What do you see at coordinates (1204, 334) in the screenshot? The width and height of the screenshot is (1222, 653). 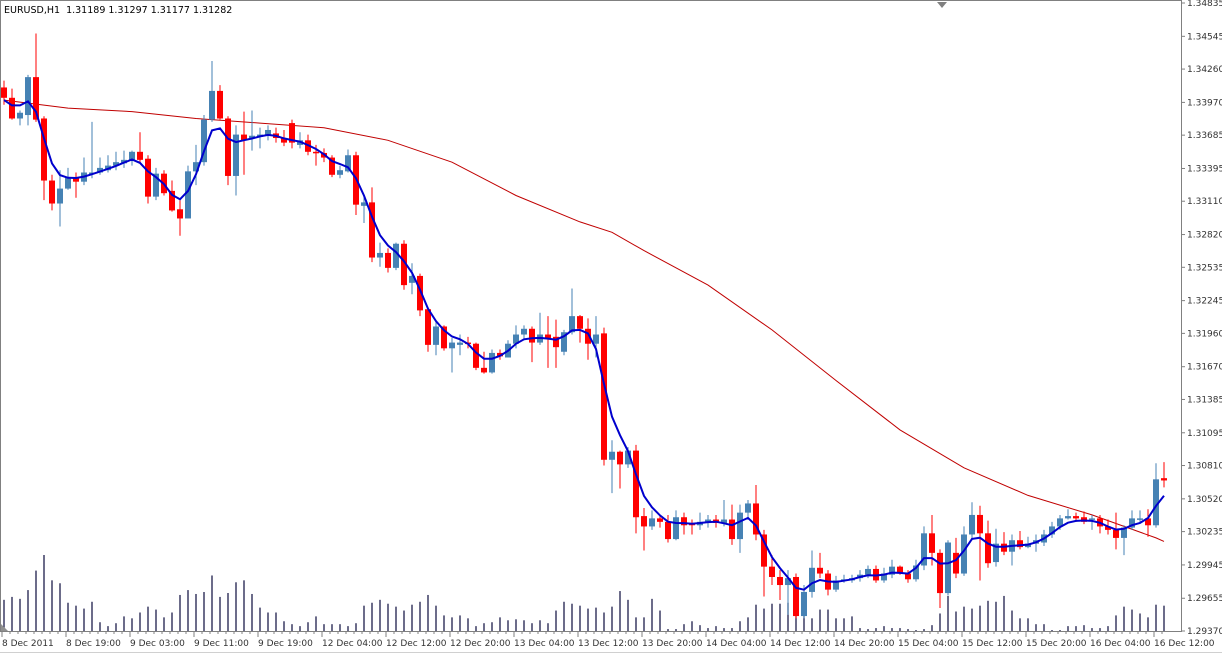 I see `price-tick-label: 1.31960` at bounding box center [1204, 334].